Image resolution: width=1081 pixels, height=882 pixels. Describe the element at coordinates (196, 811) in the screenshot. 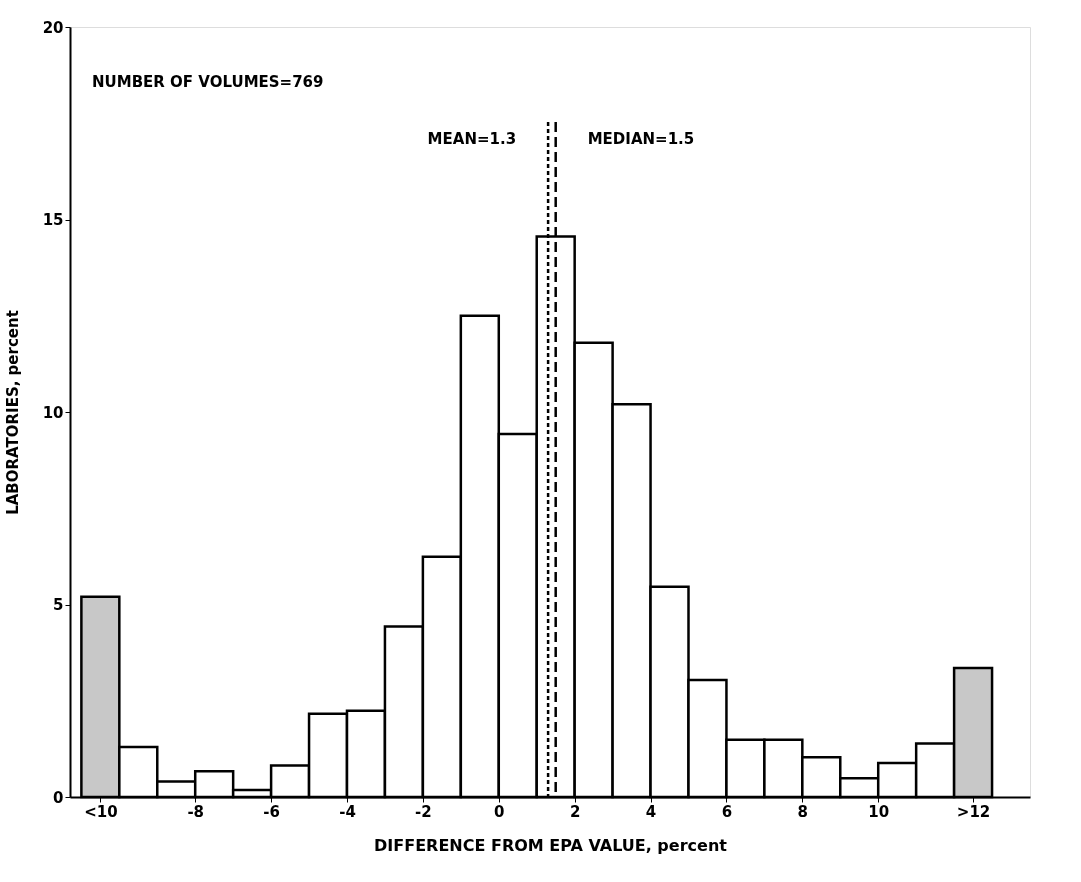

I see `x-tick-label: -8` at that location.